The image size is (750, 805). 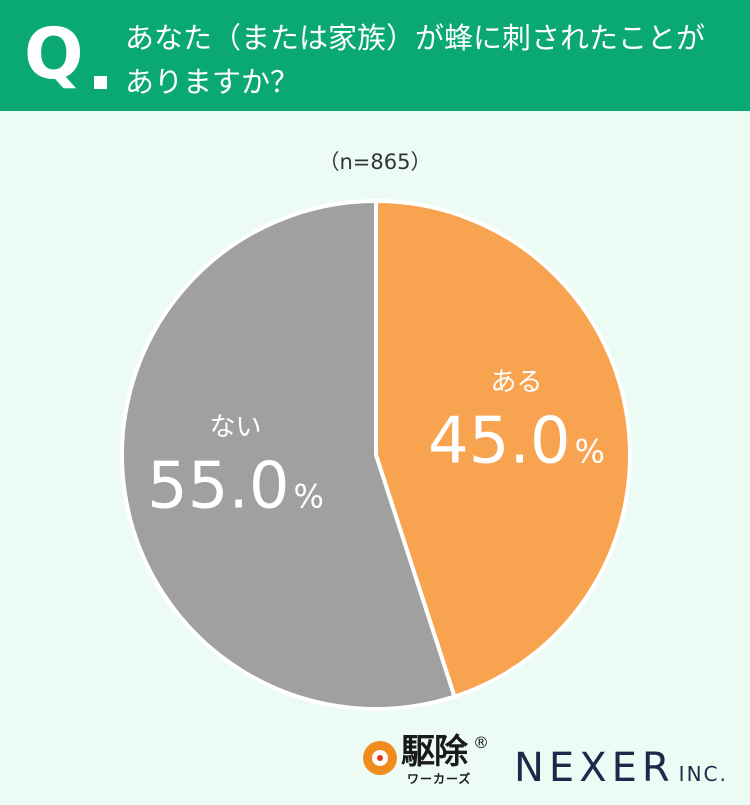 I want to click on question-mark: Q, so click(x=54, y=54).